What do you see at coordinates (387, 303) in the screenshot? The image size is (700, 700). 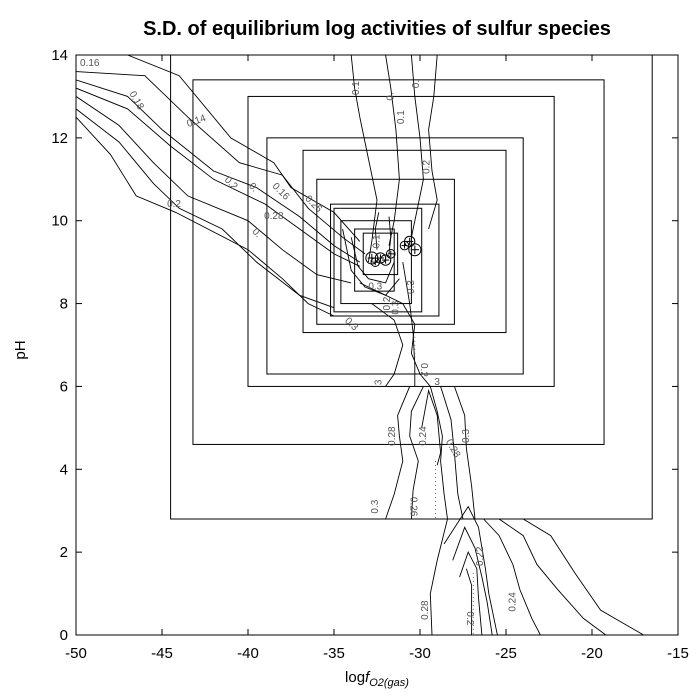 I see `contour-label-18: 0.2` at bounding box center [387, 303].